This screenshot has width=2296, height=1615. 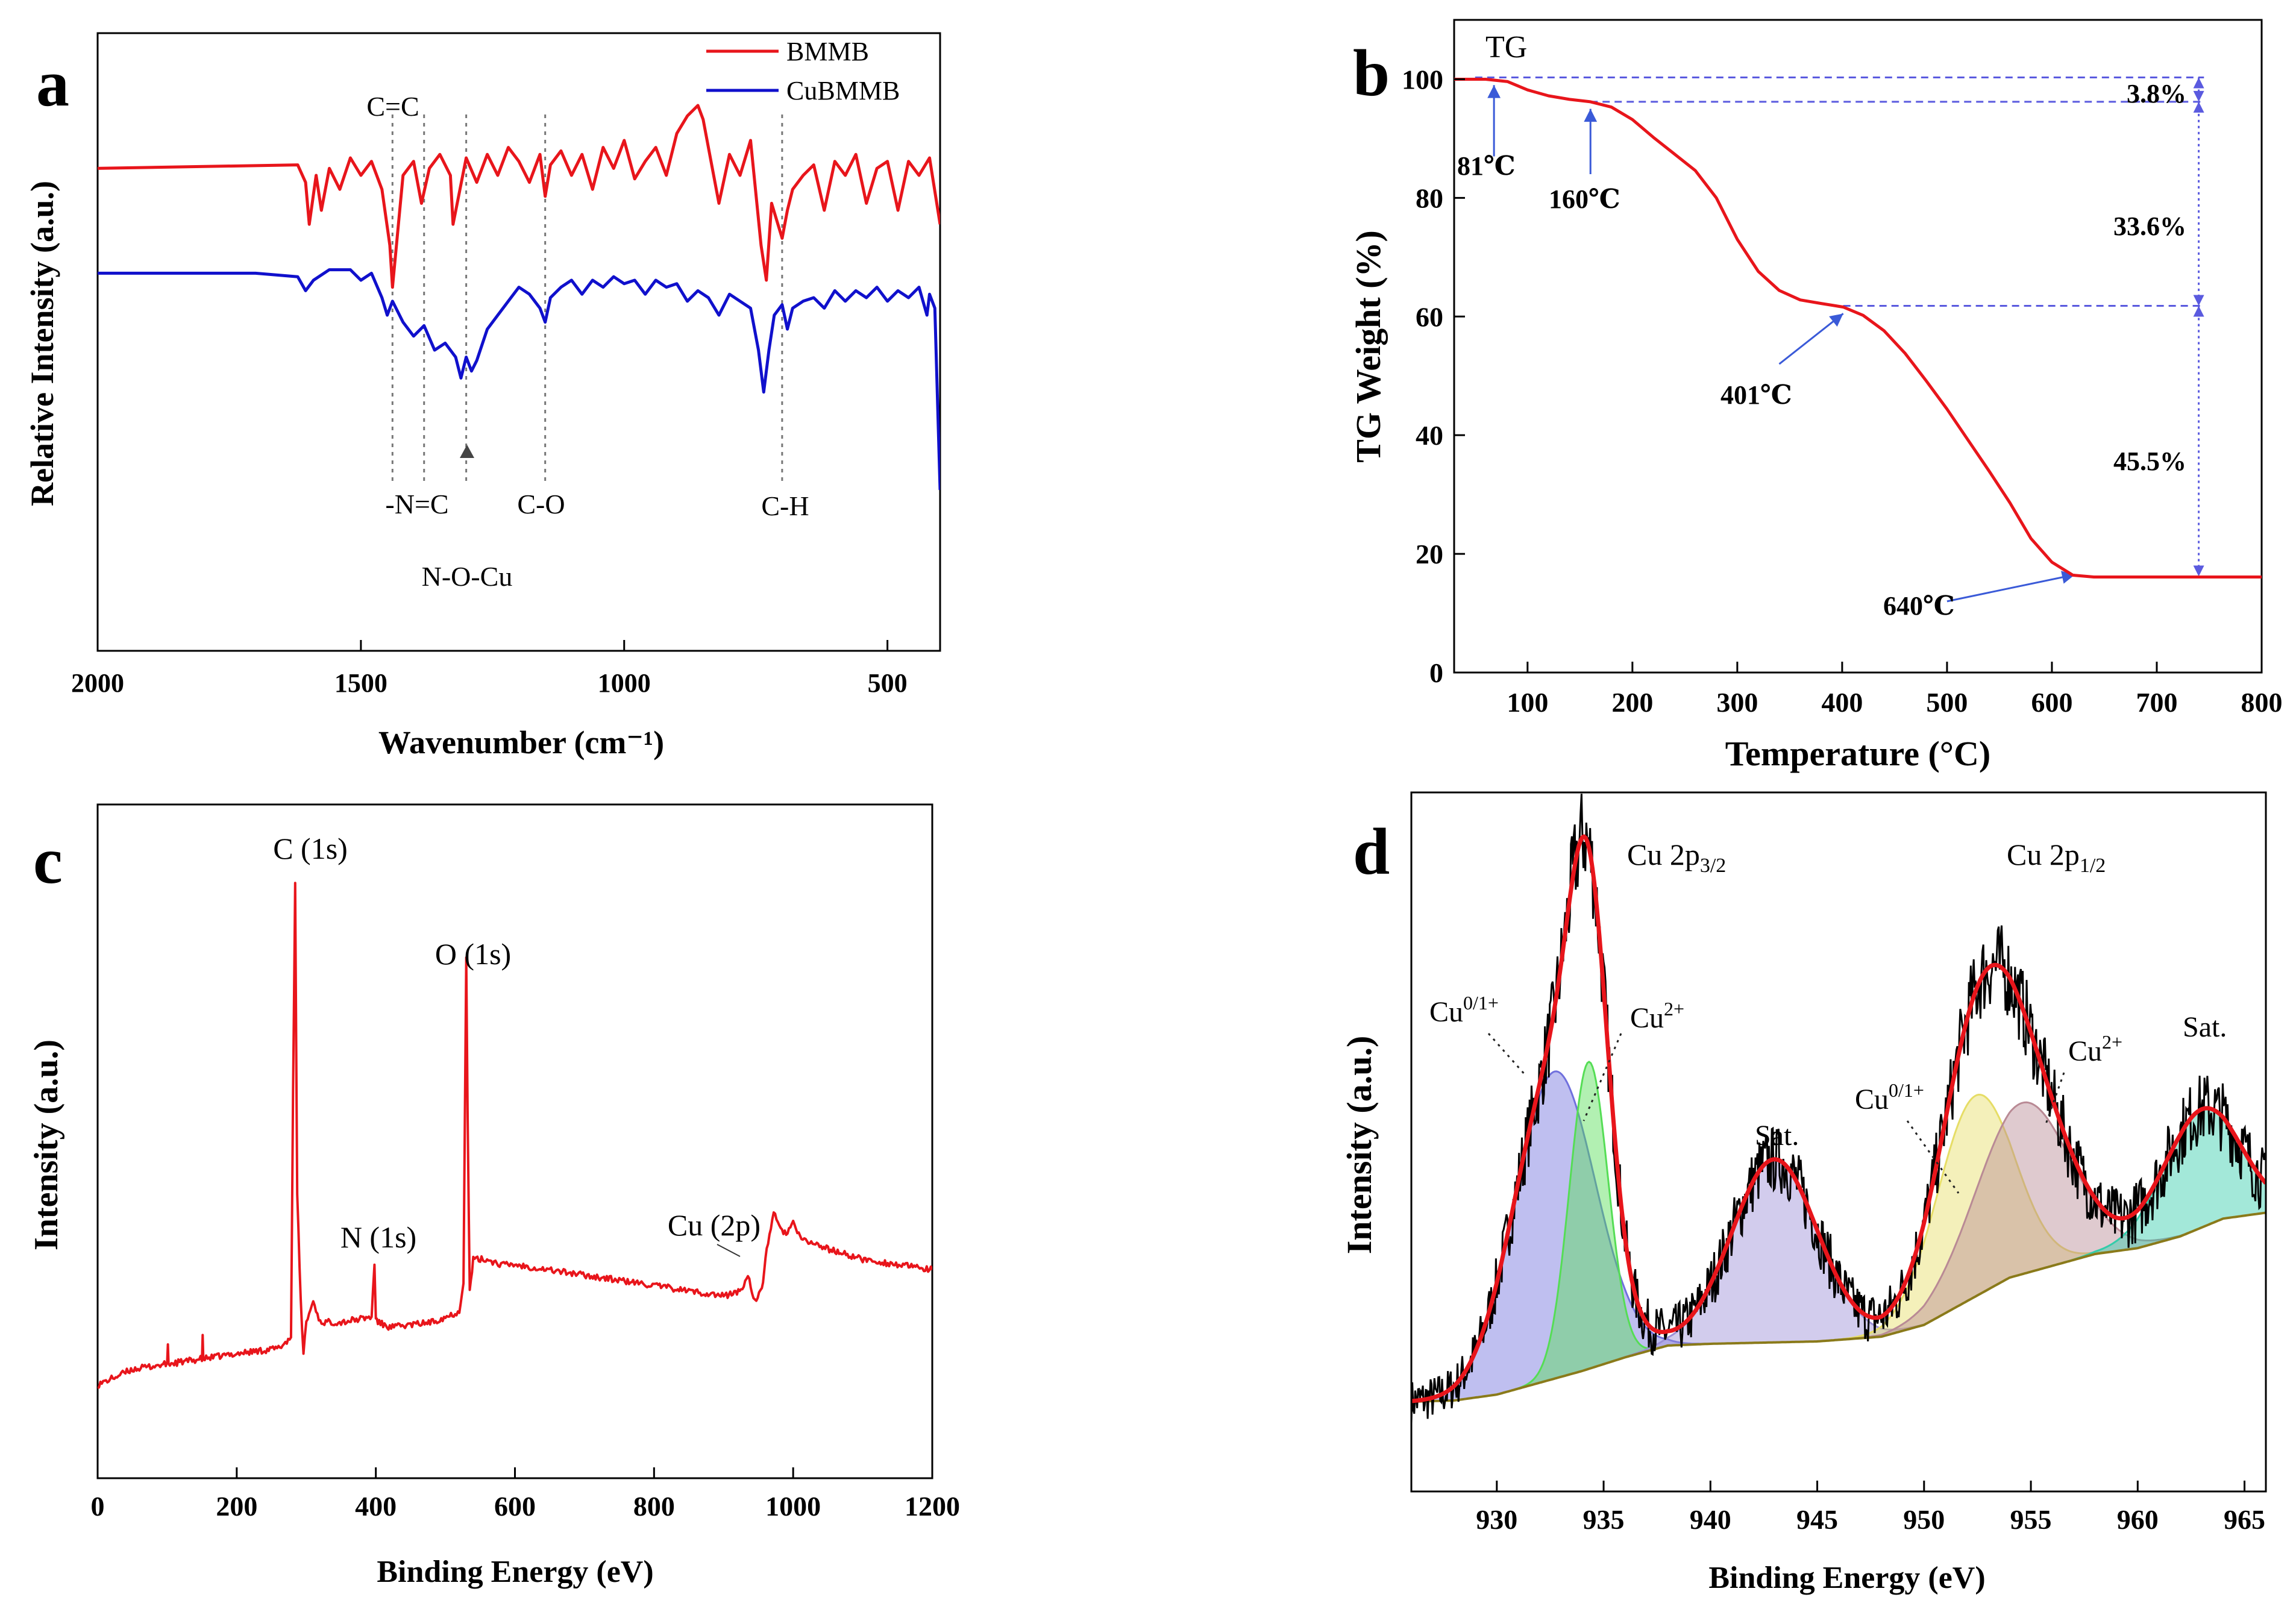 I want to click on panel-label-b: b, so click(x=1372, y=73).